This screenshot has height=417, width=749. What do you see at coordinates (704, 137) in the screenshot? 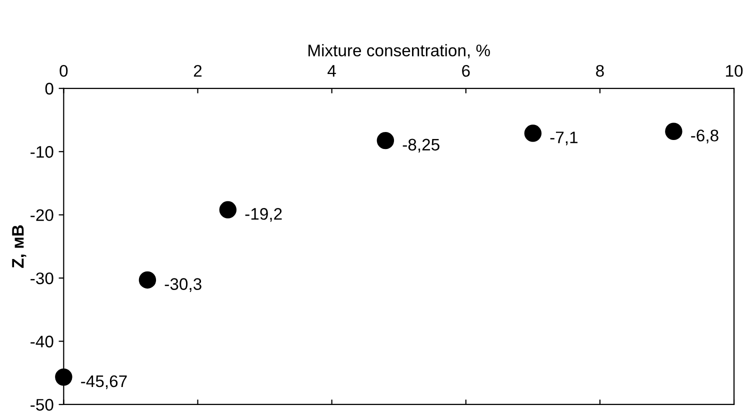
I see `data-label: -6,8` at bounding box center [704, 137].